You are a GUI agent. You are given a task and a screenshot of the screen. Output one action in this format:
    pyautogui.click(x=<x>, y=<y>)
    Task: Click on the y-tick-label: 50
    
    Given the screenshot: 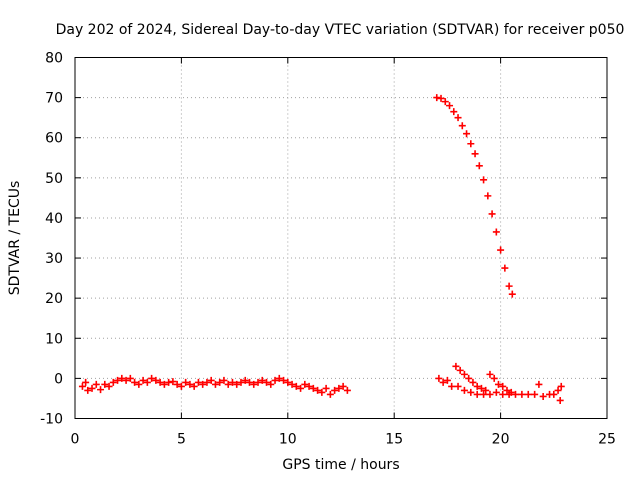 What is the action you would take?
    pyautogui.click(x=54, y=179)
    